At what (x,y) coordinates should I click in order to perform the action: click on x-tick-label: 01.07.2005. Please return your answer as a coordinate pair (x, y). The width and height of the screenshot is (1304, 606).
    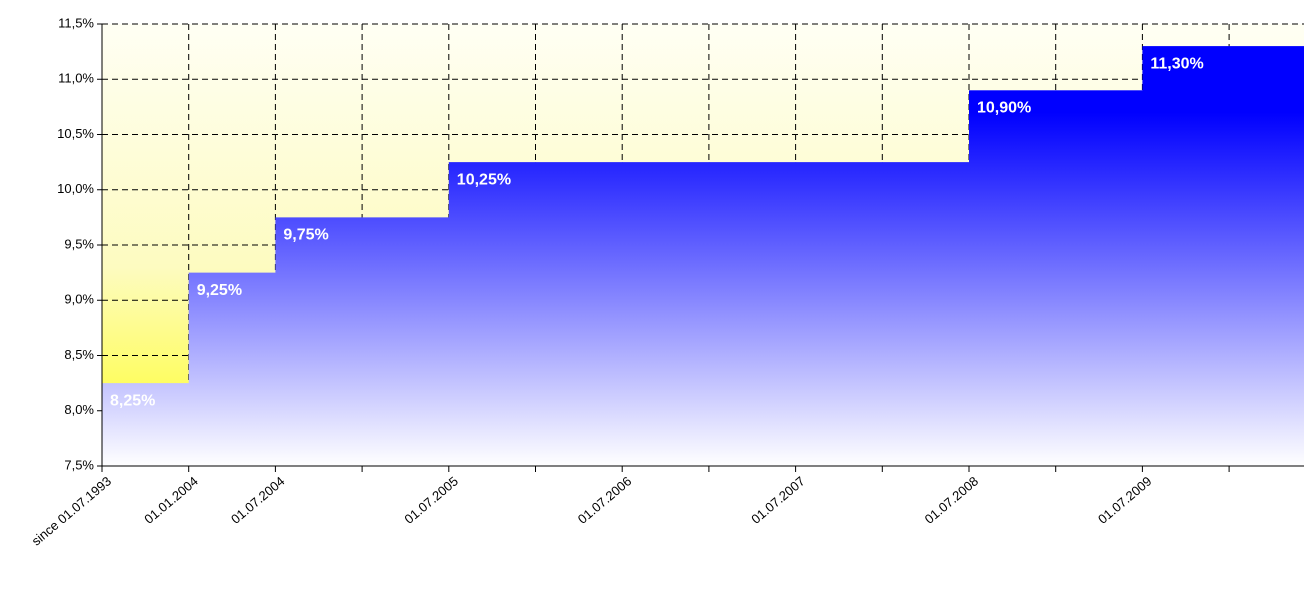
    Looking at the image, I should click on (430, 499).